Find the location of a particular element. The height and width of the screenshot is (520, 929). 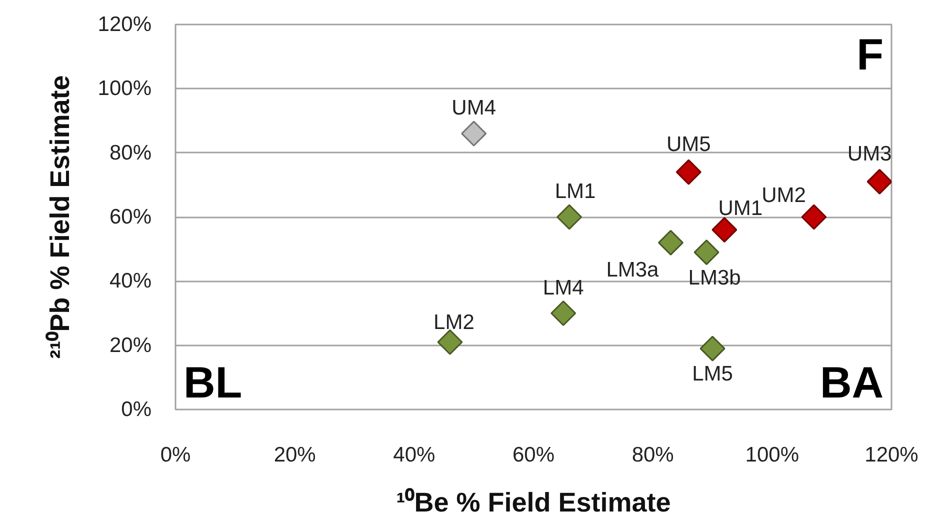

annotation: LM4 is located at coordinates (563, 288).